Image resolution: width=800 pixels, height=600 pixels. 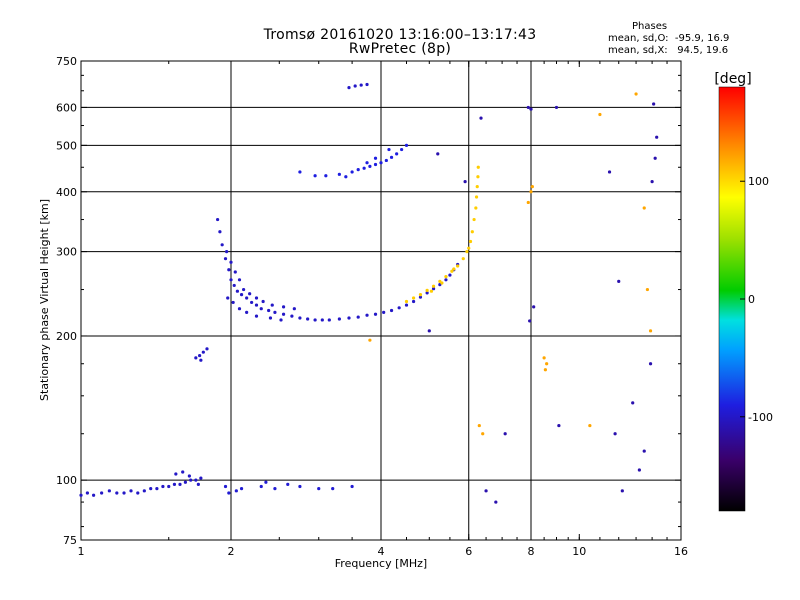 I want to click on phases-x-mode: mean, sd,X: 94.5, 19.6, so click(x=668, y=50).